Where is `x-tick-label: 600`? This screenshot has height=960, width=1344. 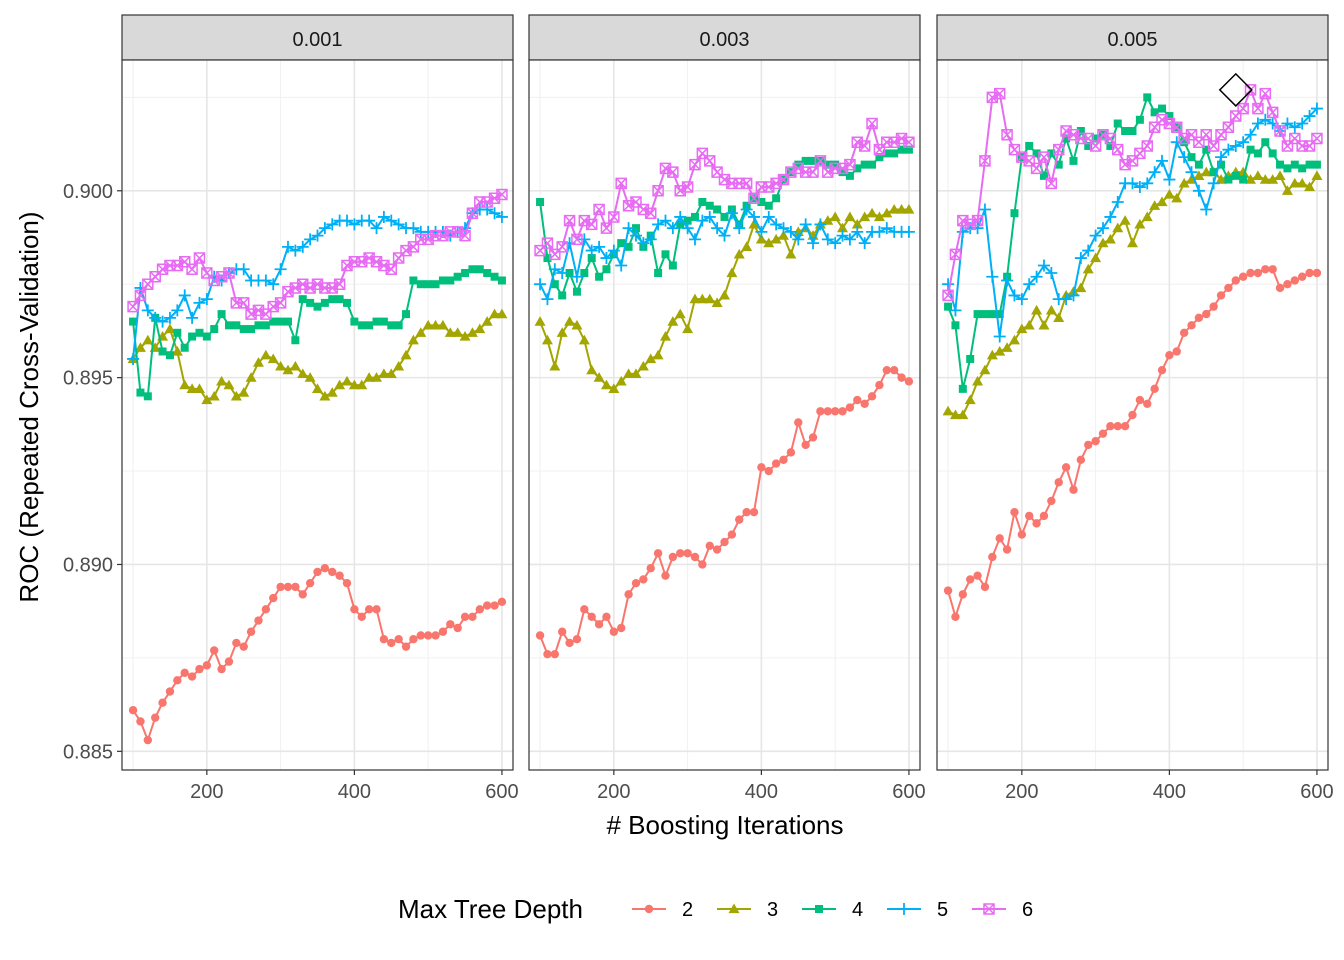 x-tick-label: 600 is located at coordinates (908, 792).